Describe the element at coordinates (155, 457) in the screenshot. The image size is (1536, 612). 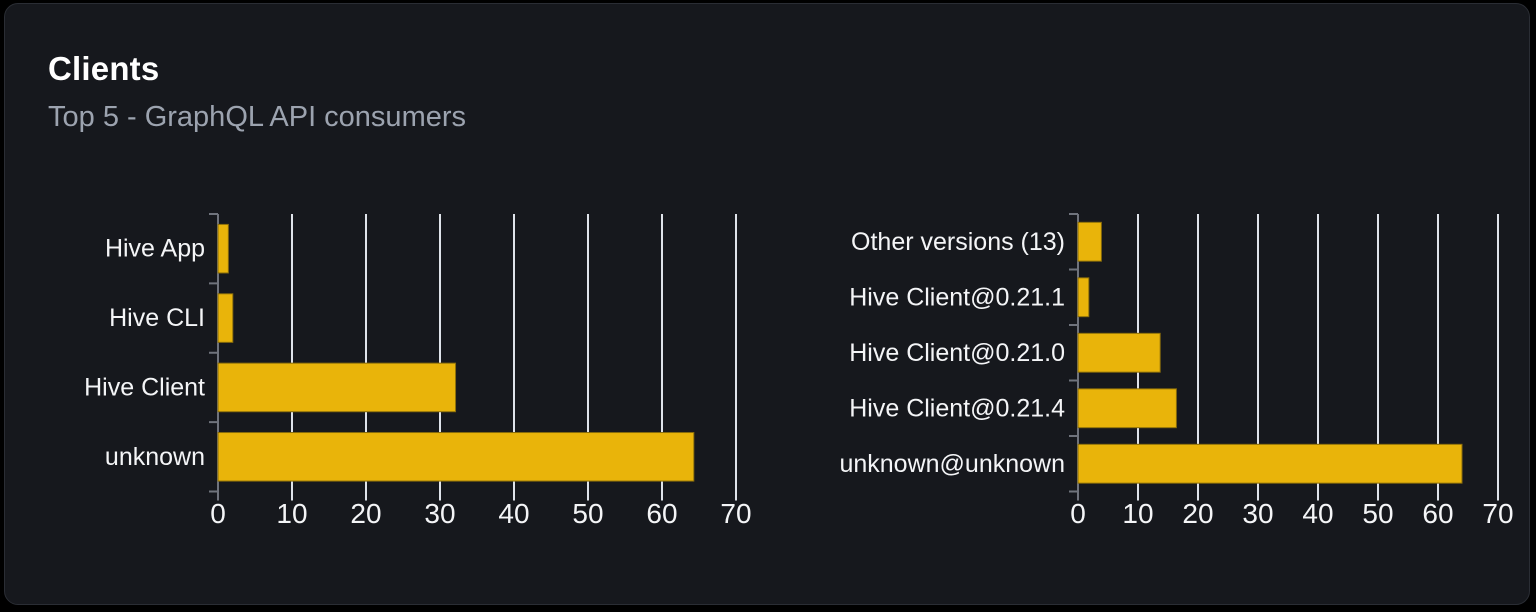
I see `category-label: unknown` at that location.